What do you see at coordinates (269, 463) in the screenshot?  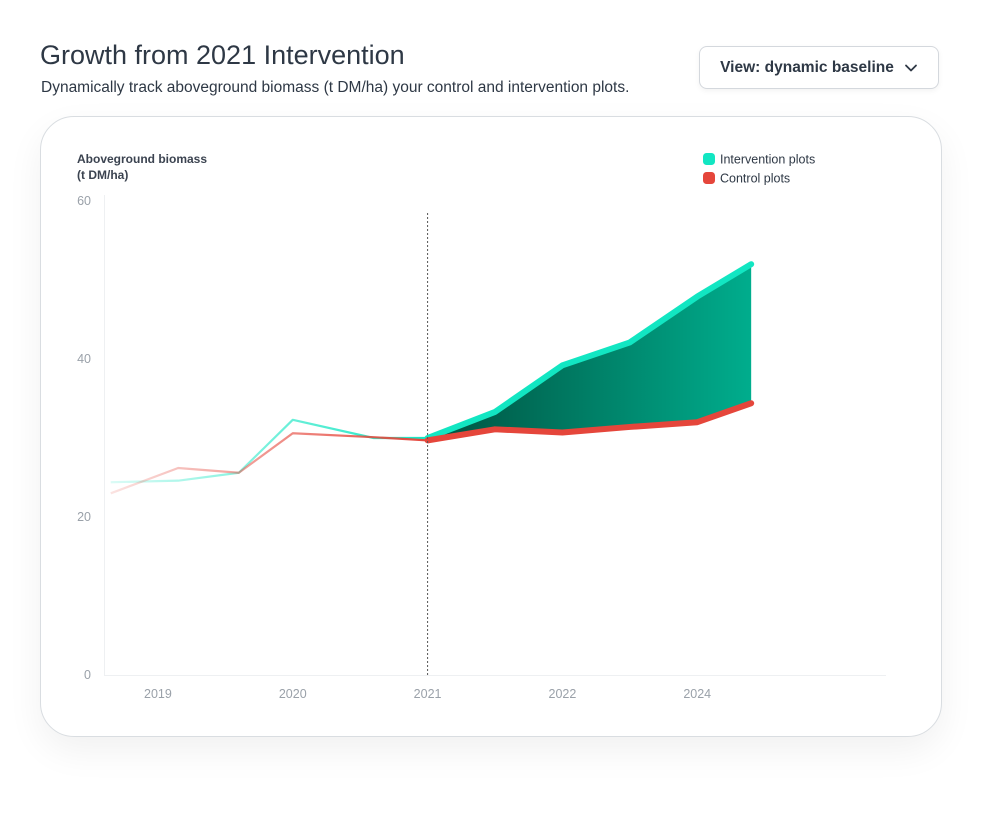 I see `control-line-pre` at bounding box center [269, 463].